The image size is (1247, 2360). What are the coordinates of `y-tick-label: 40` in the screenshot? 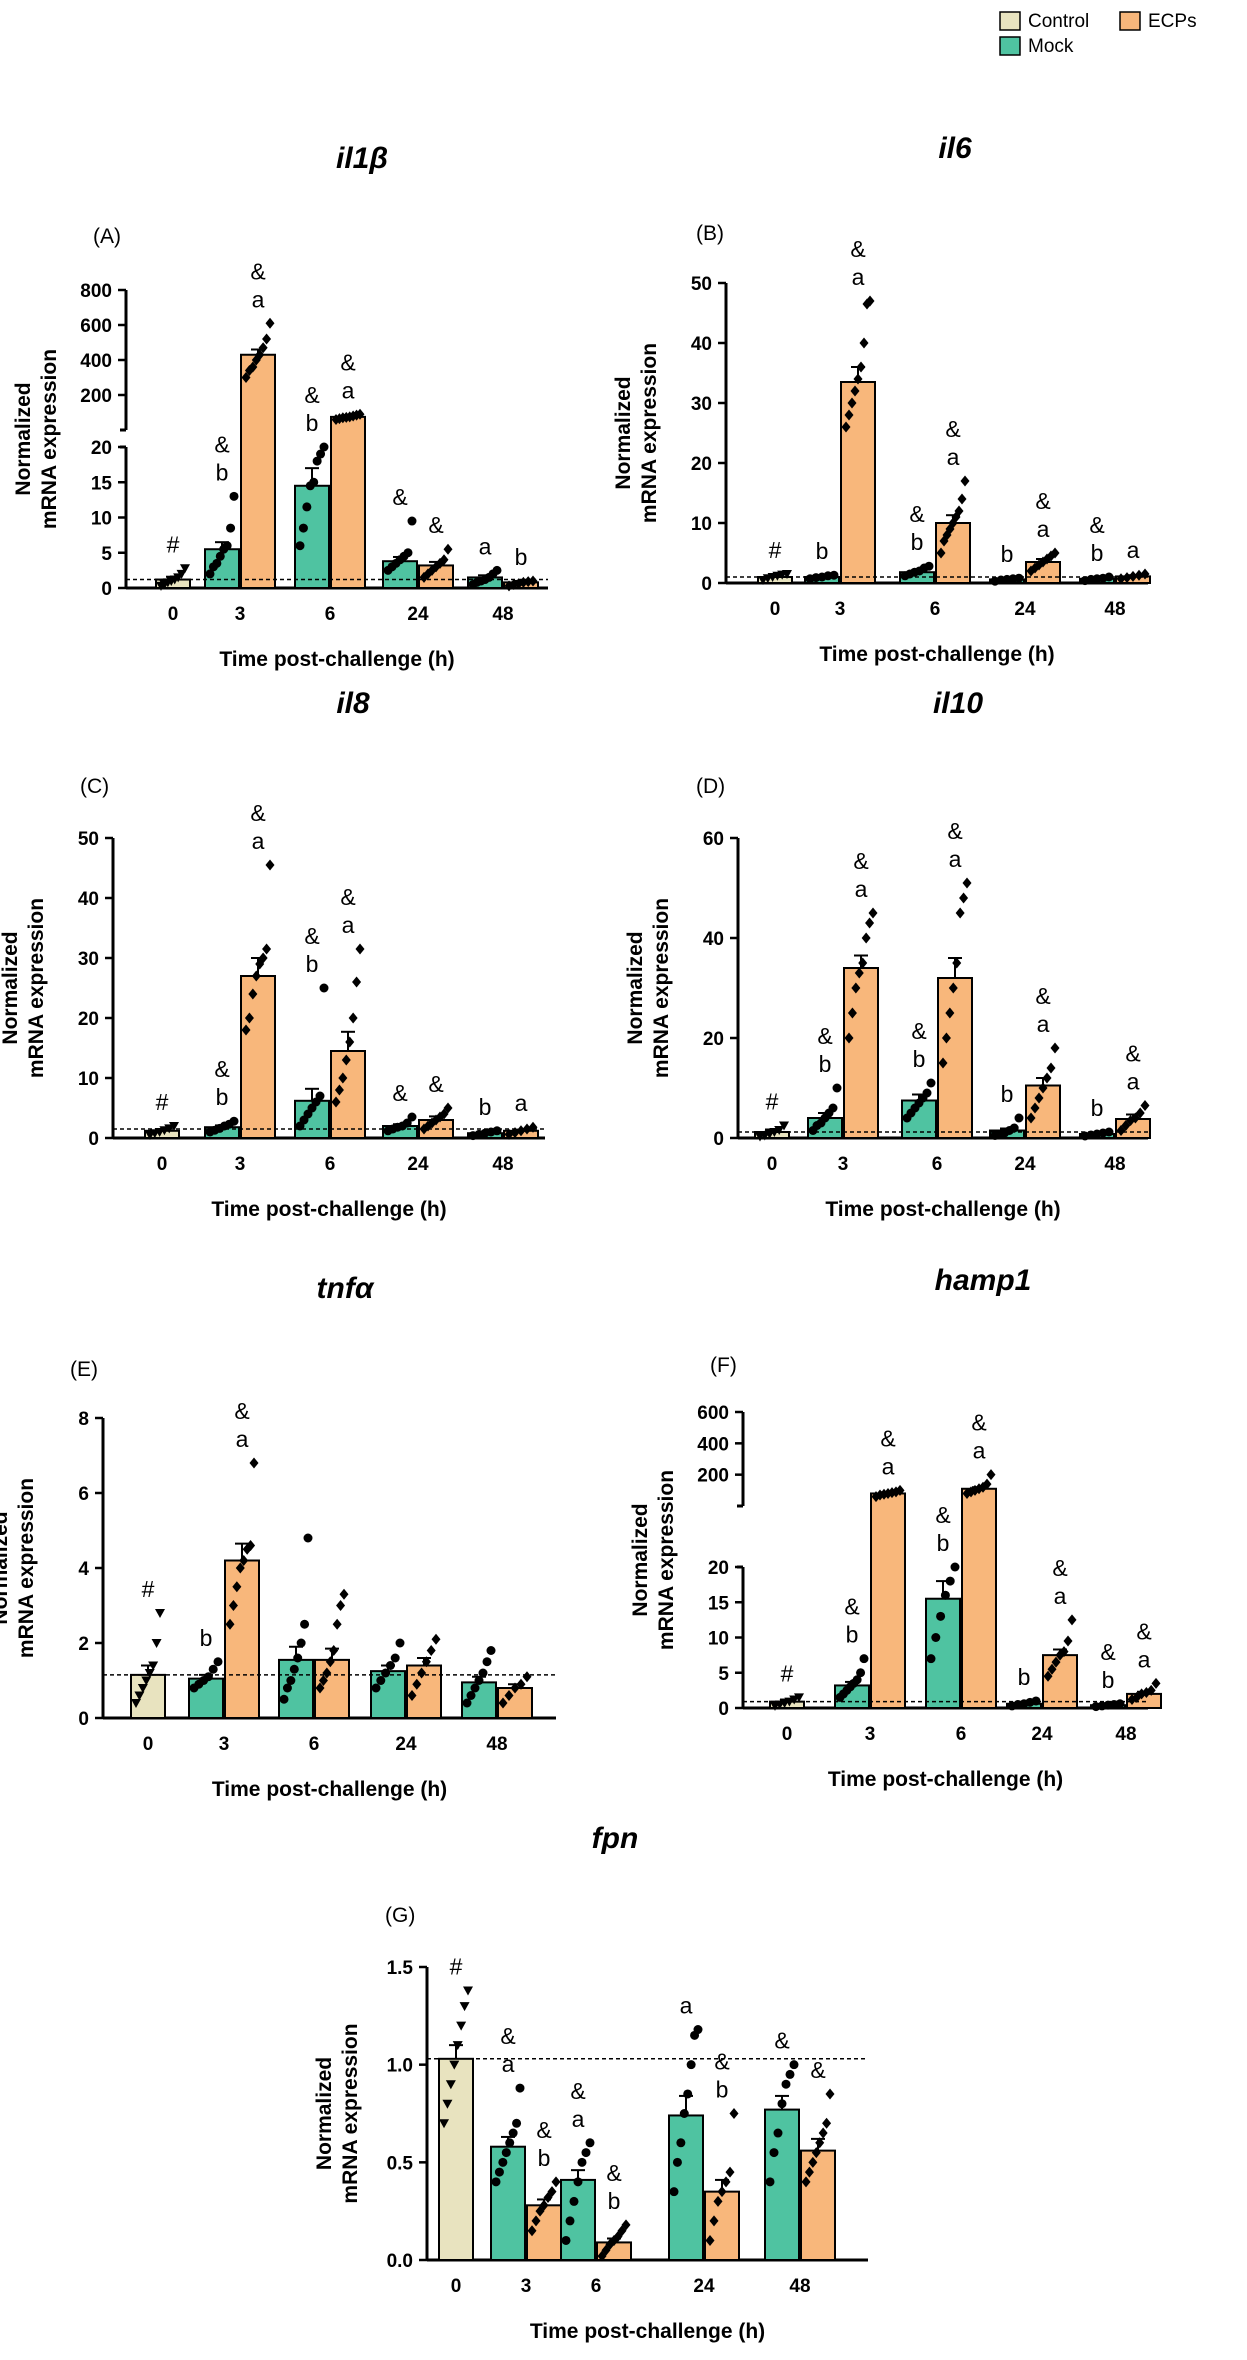 It's located at (713, 939).